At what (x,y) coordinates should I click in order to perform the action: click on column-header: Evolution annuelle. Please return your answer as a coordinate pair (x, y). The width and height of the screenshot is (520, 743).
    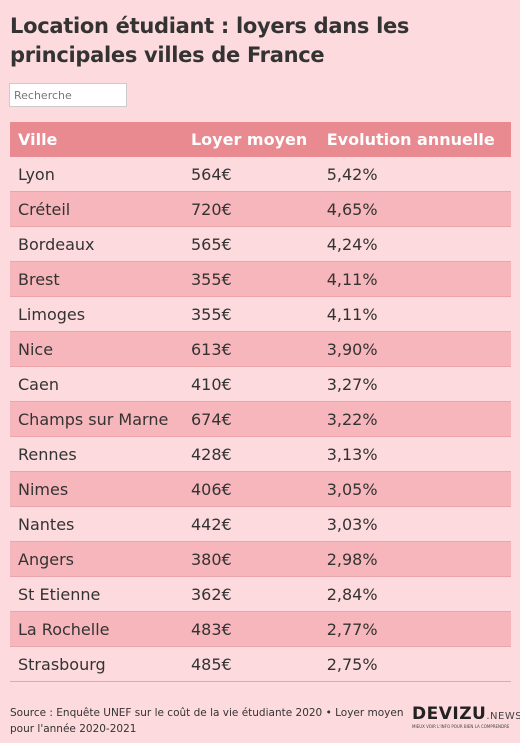
    Looking at the image, I should click on (414, 139).